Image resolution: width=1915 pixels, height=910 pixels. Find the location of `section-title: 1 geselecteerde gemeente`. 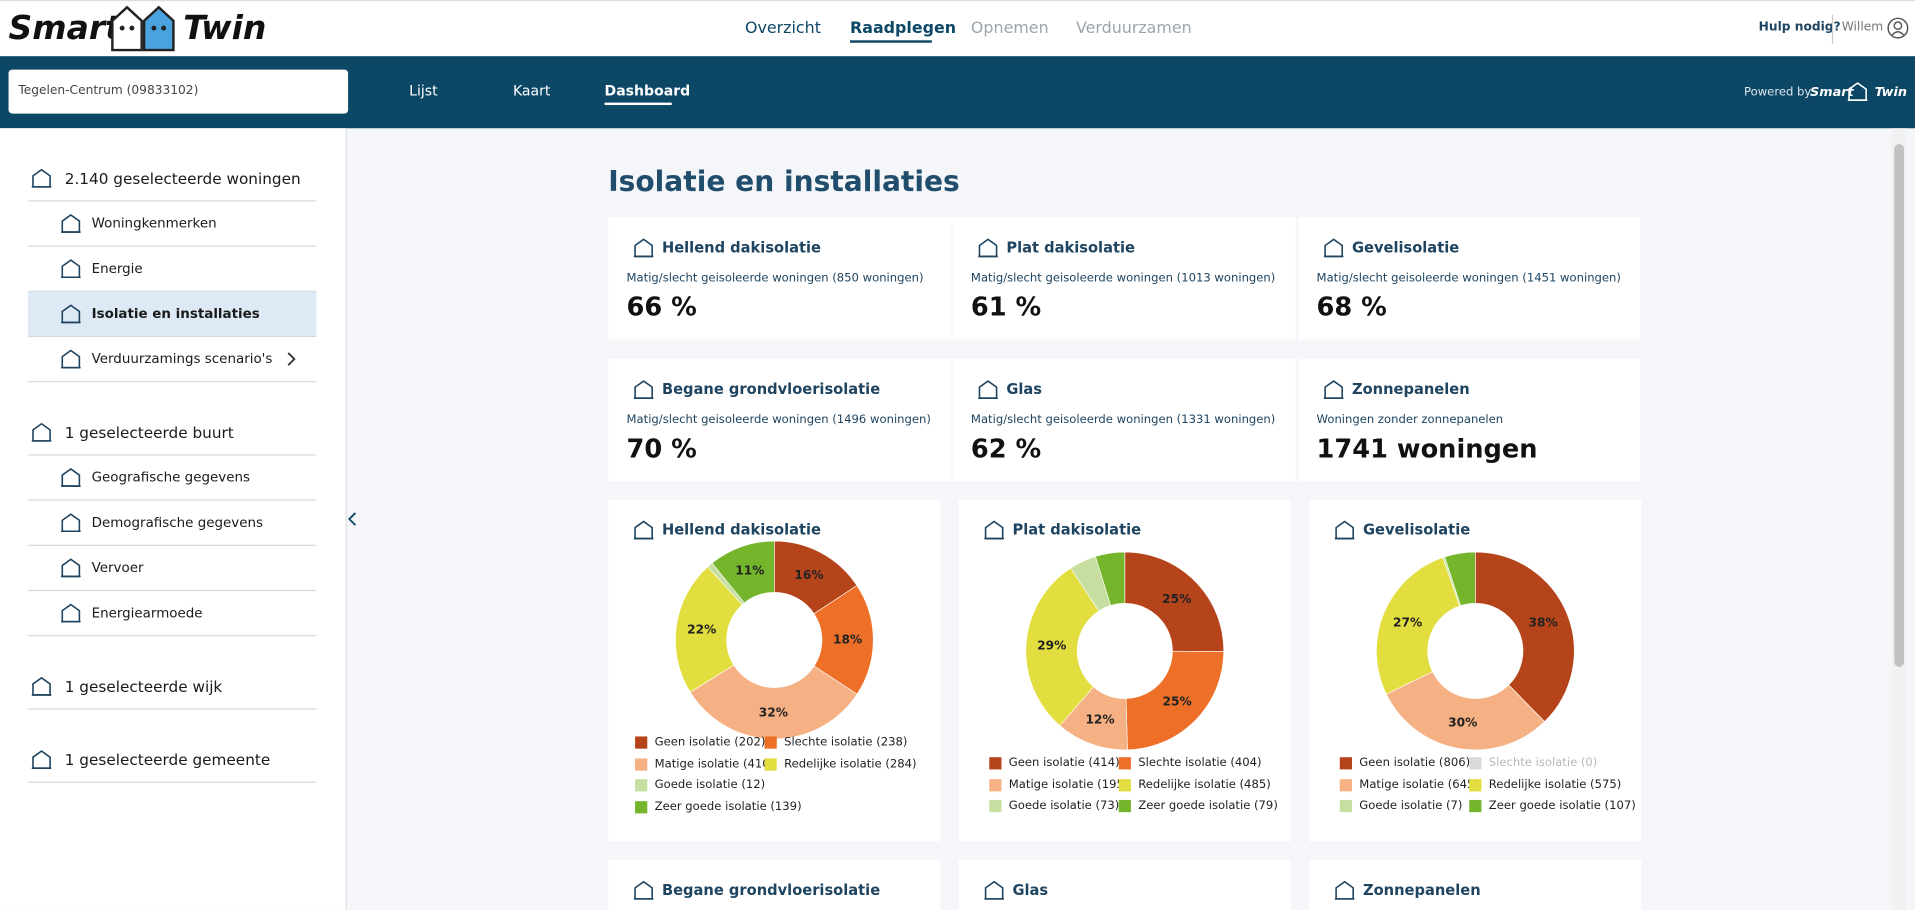

section-title: 1 geselecteerde gemeente is located at coordinates (167, 759).